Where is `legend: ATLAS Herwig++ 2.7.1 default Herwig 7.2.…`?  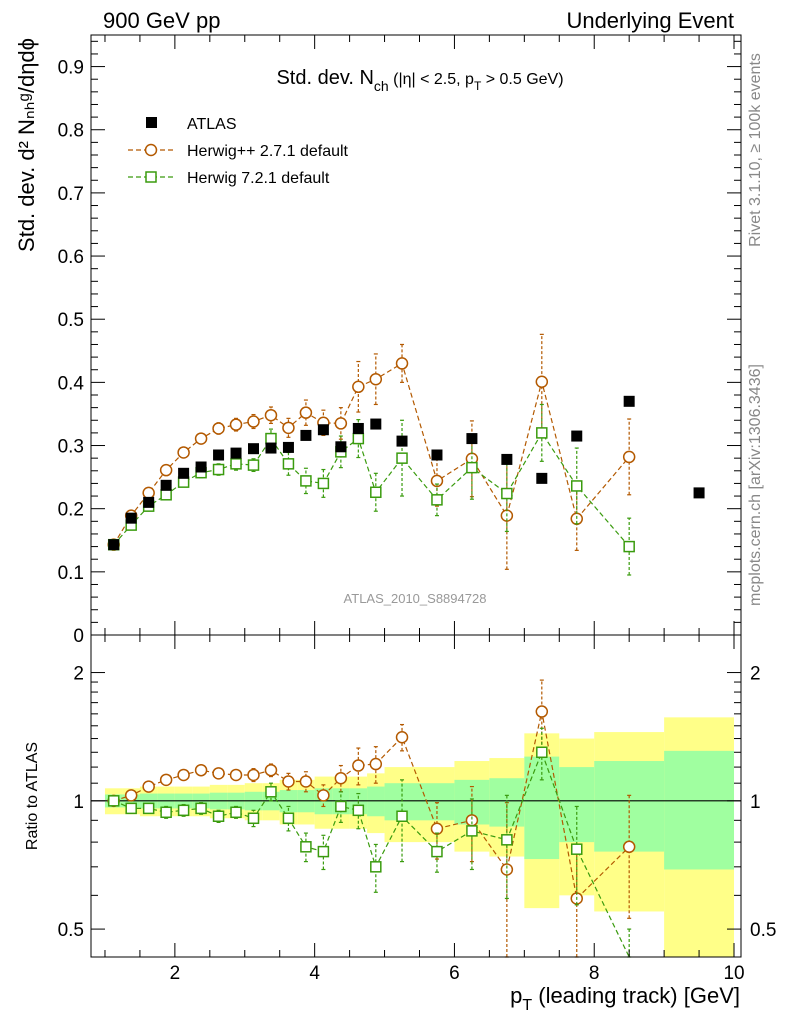 legend: ATLAS Herwig++ 2.7.1 default Herwig 7.2.… is located at coordinates (238, 151).